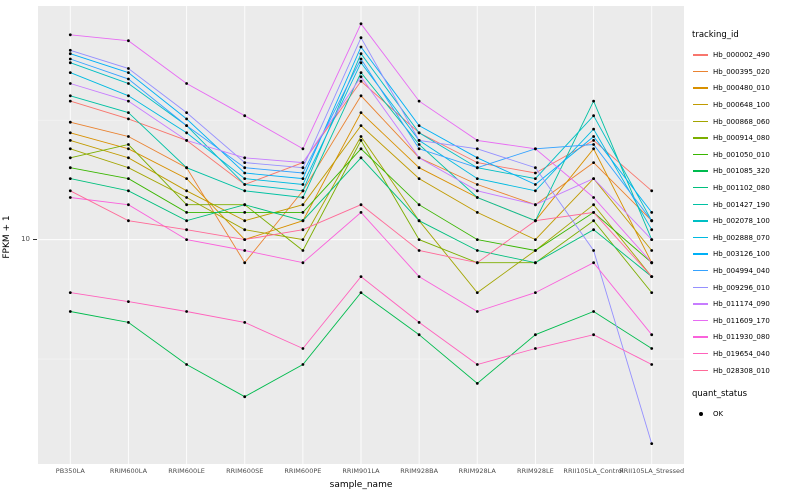 This screenshot has height=500, width=800. I want to click on legend-item: Hb_011174_090, so click(745, 304).